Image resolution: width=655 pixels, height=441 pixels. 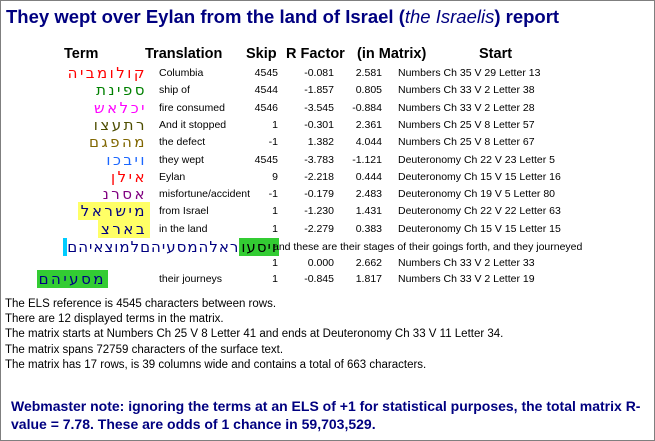 I want to click on start-location: Deuteronomy Ch 15 V 15 Letter 15, so click(x=479, y=228).